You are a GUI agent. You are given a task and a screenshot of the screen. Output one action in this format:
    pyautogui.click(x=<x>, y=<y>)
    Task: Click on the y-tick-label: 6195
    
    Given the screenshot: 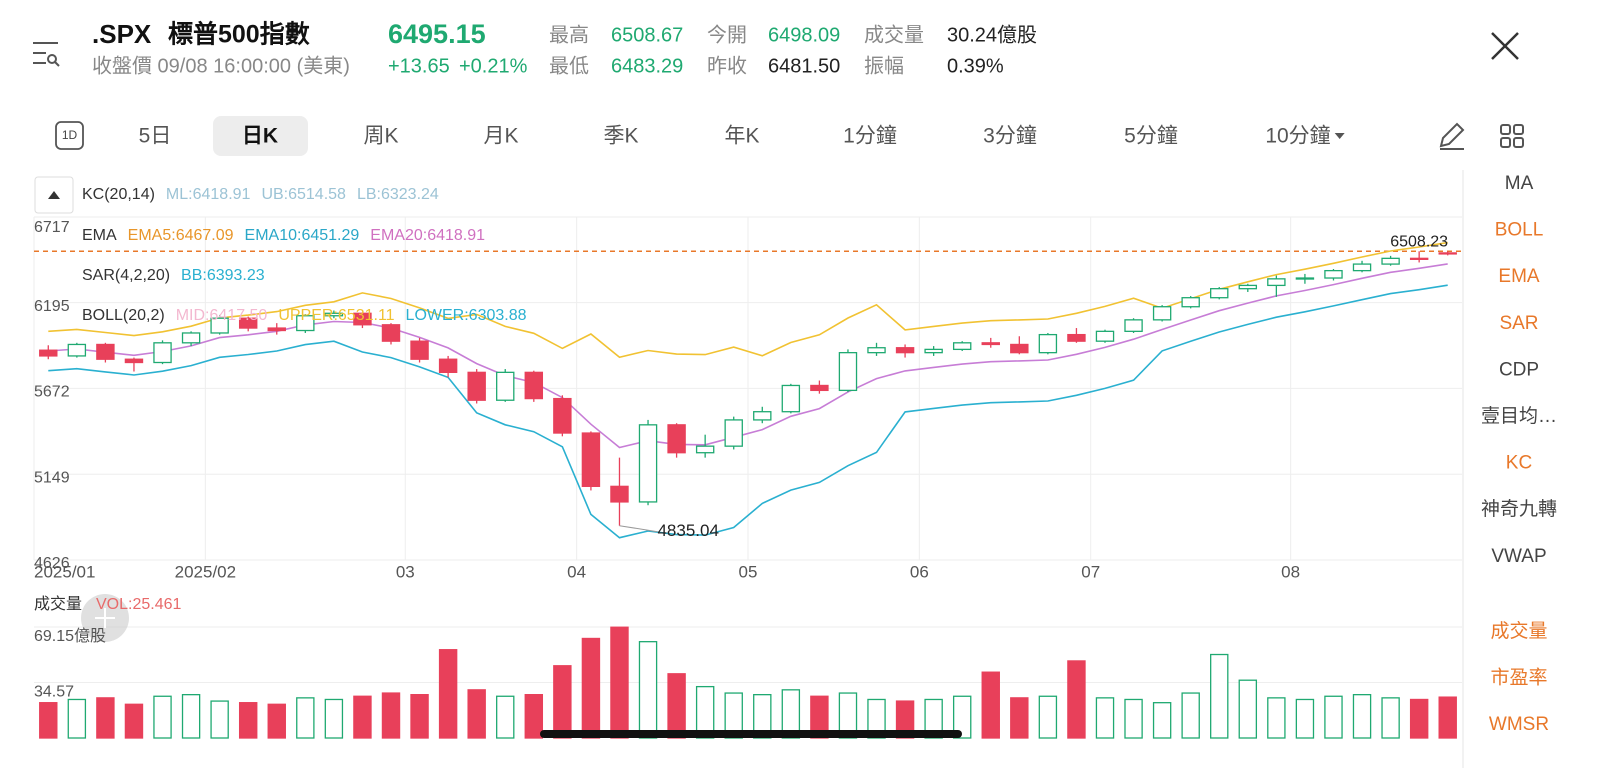 What is the action you would take?
    pyautogui.click(x=52, y=306)
    